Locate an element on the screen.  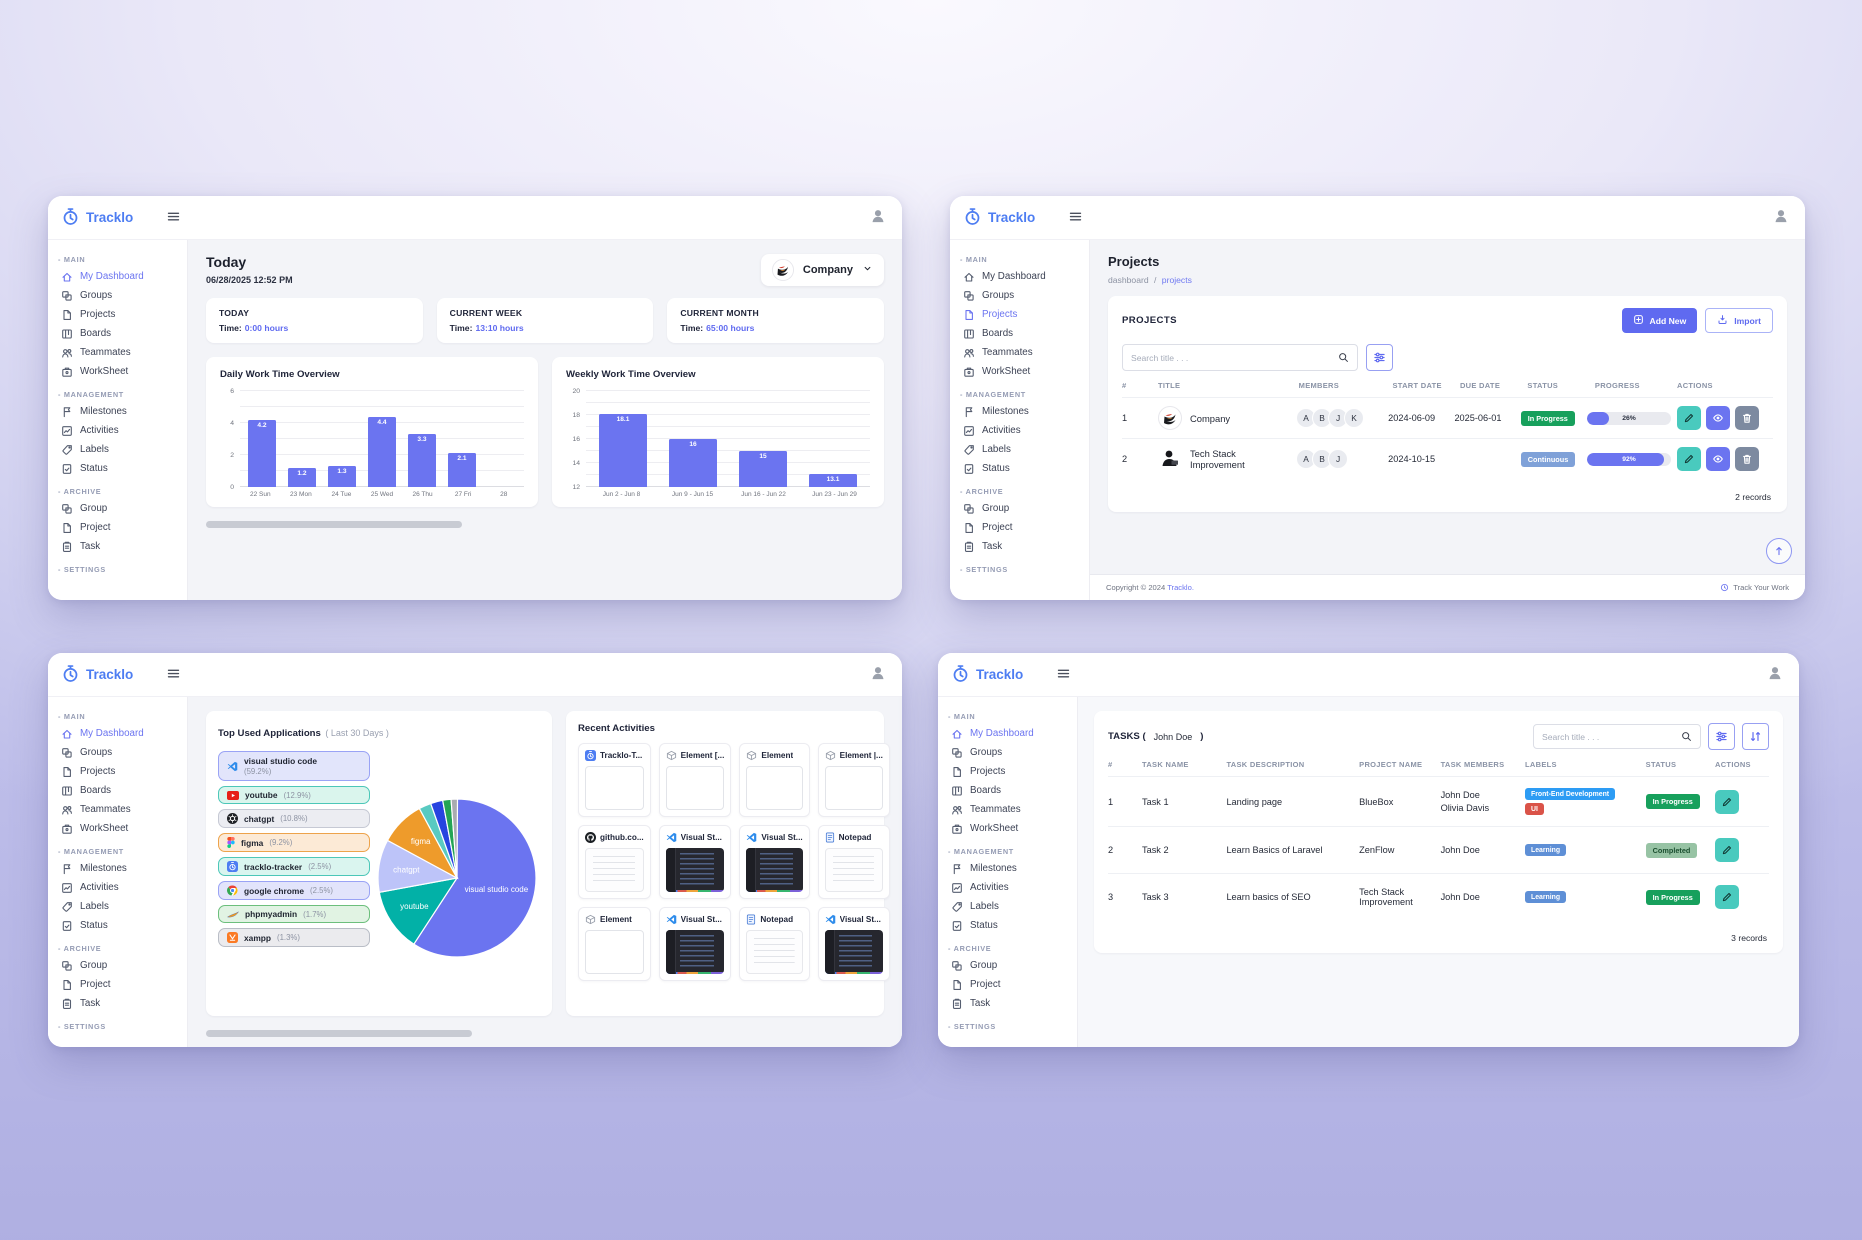
member-avatar: A is located at coordinates (1306, 459).